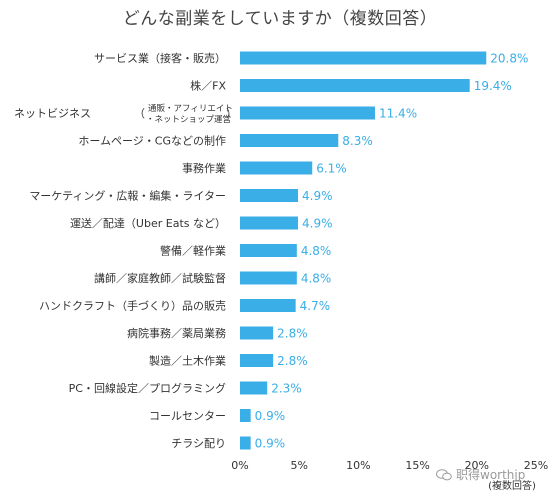 The image size is (560, 502). Describe the element at coordinates (358, 465) in the screenshot. I see `x-tick-label: 10%` at that location.